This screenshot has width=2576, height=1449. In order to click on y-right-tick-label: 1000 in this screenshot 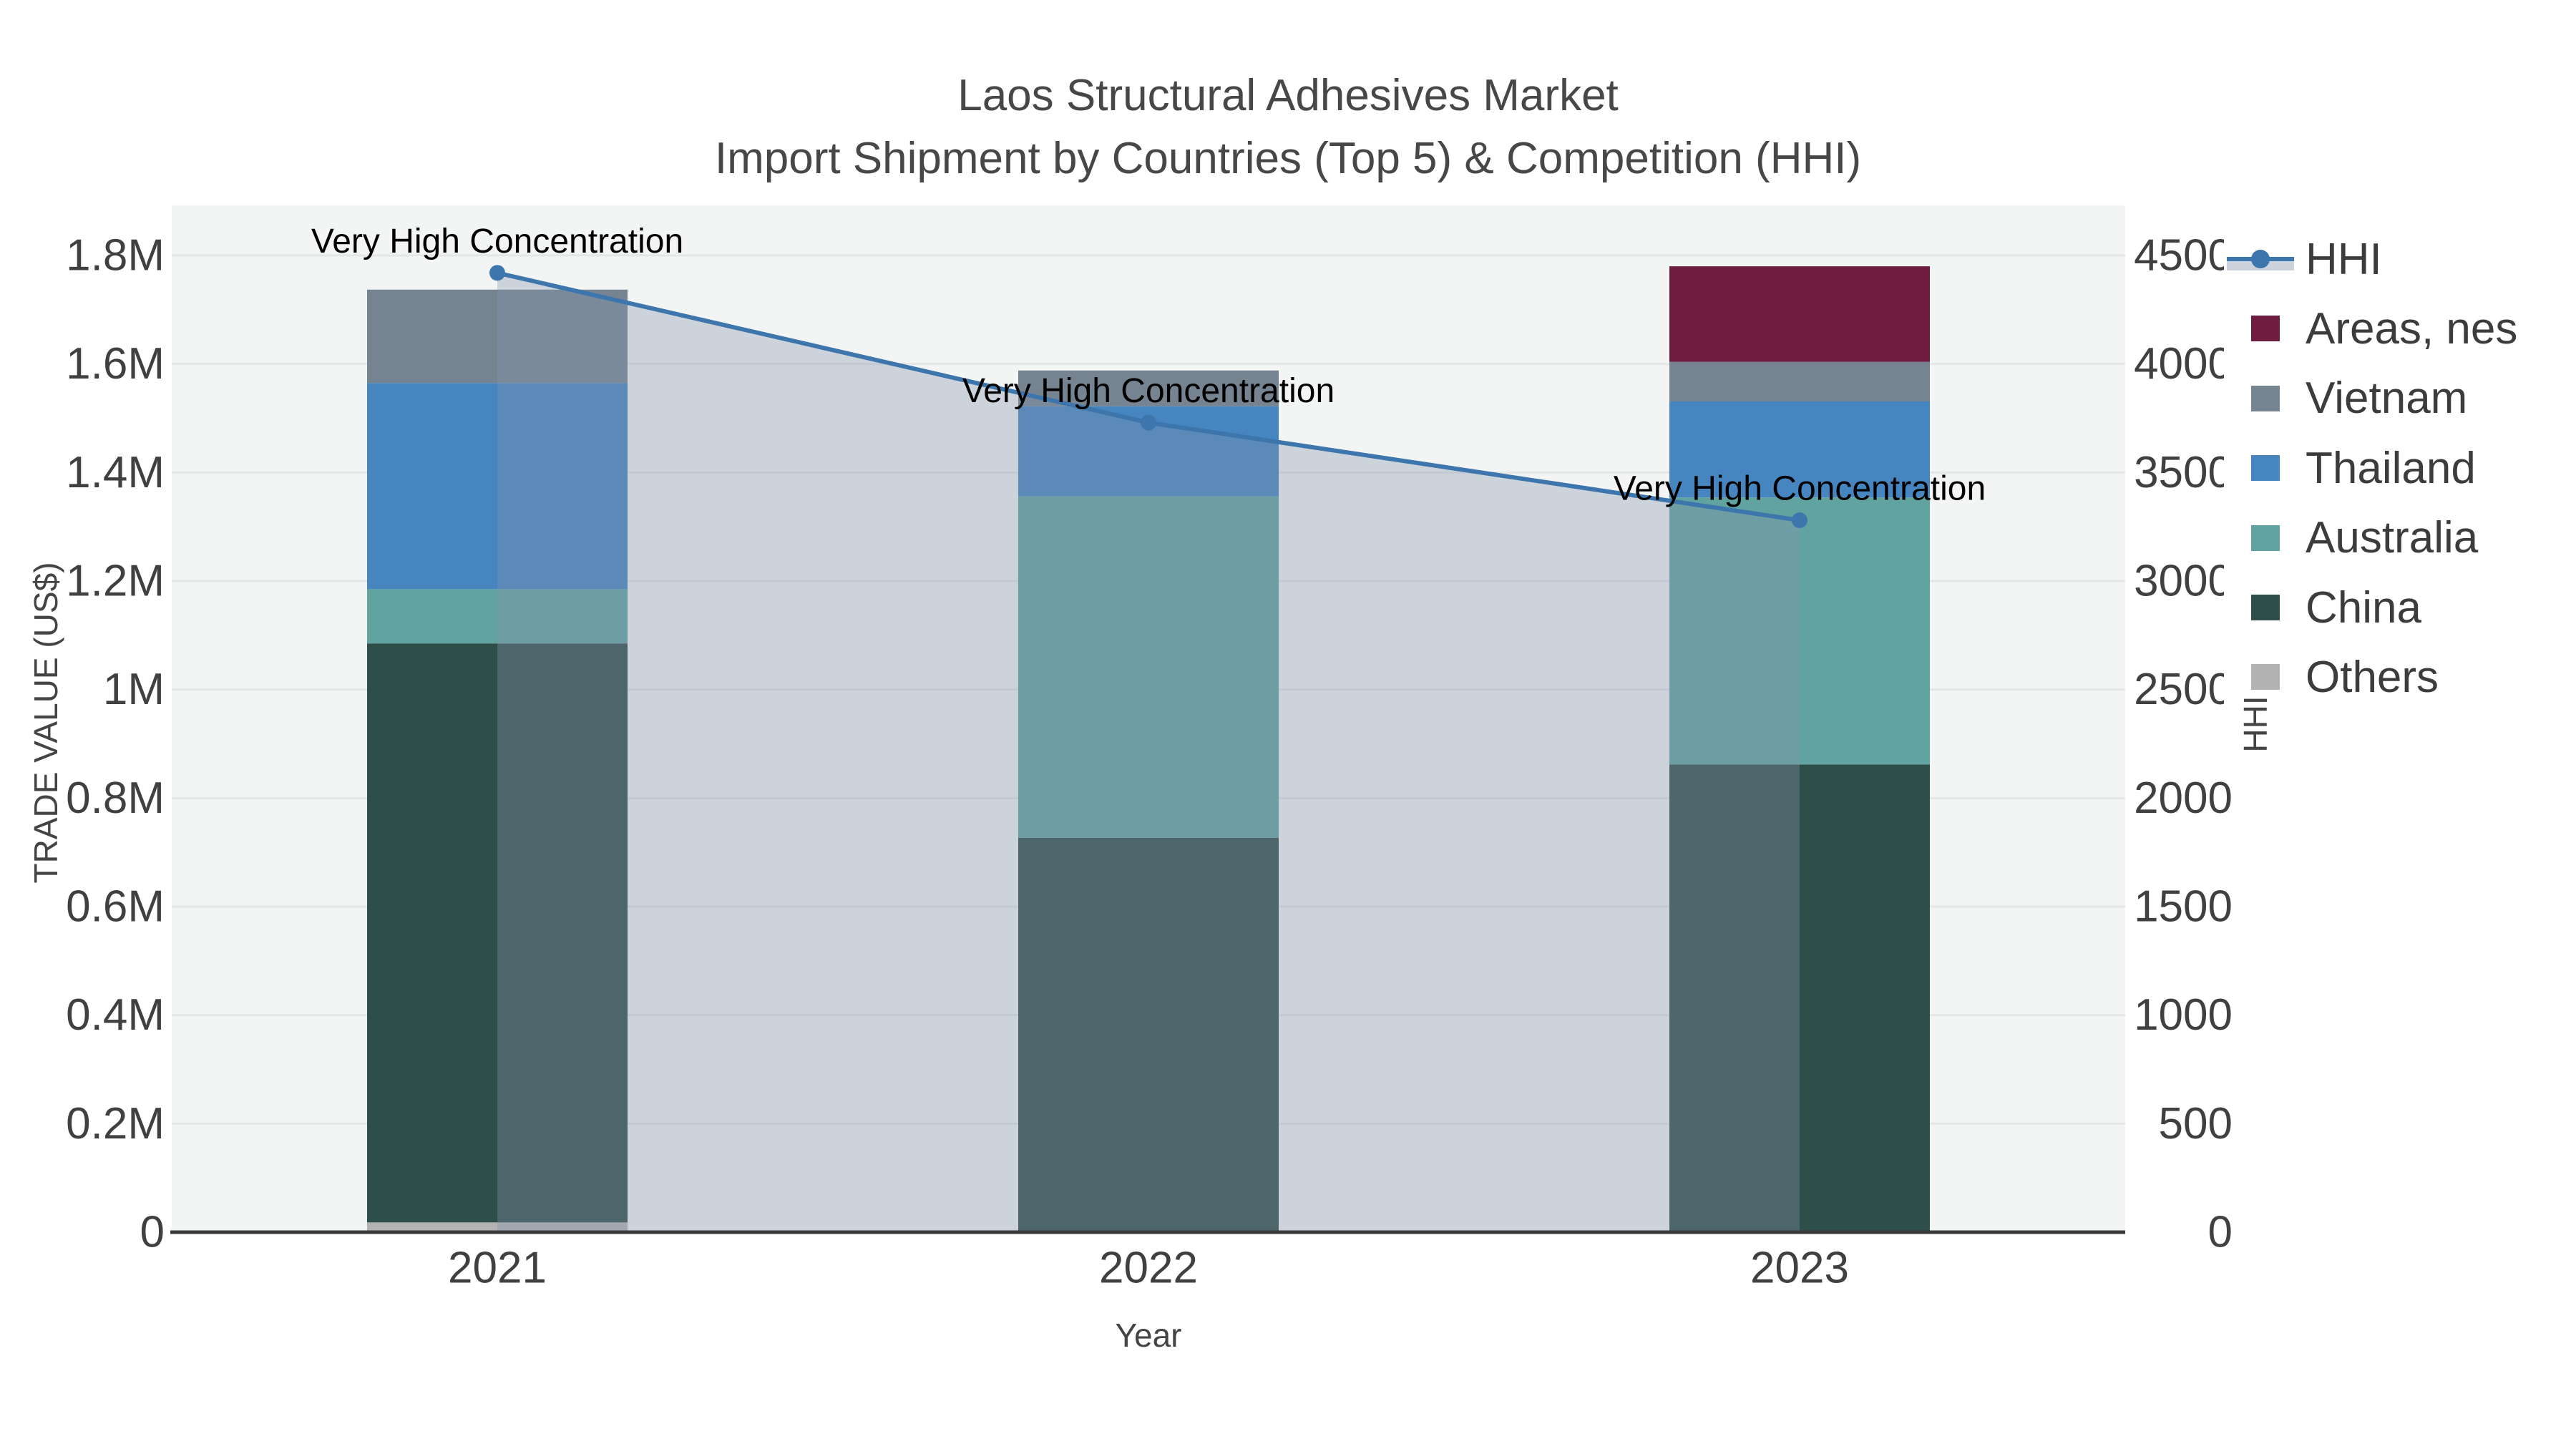, I will do `click(2183, 1015)`.